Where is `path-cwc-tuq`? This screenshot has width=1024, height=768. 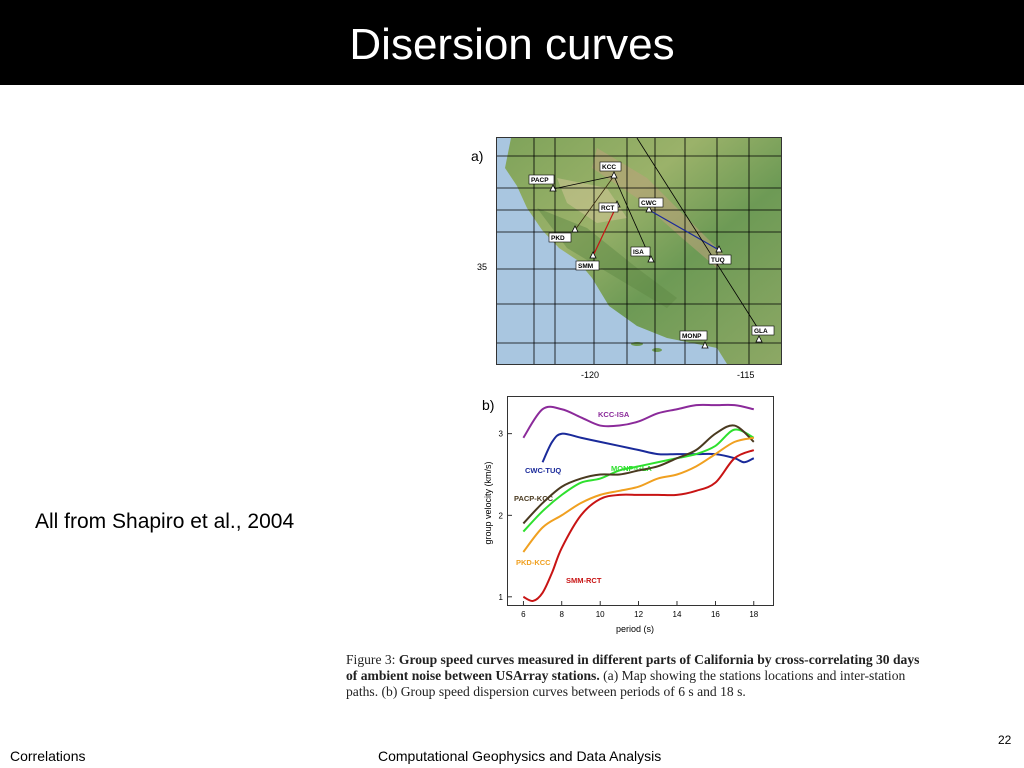 path-cwc-tuq is located at coordinates (684, 230).